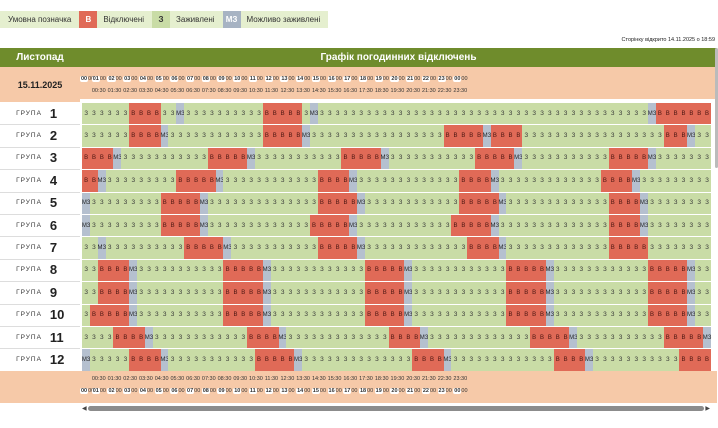  Describe the element at coordinates (84, 409) in the screenshot. I see `scroll-left-arrow-icon: ◀` at that location.